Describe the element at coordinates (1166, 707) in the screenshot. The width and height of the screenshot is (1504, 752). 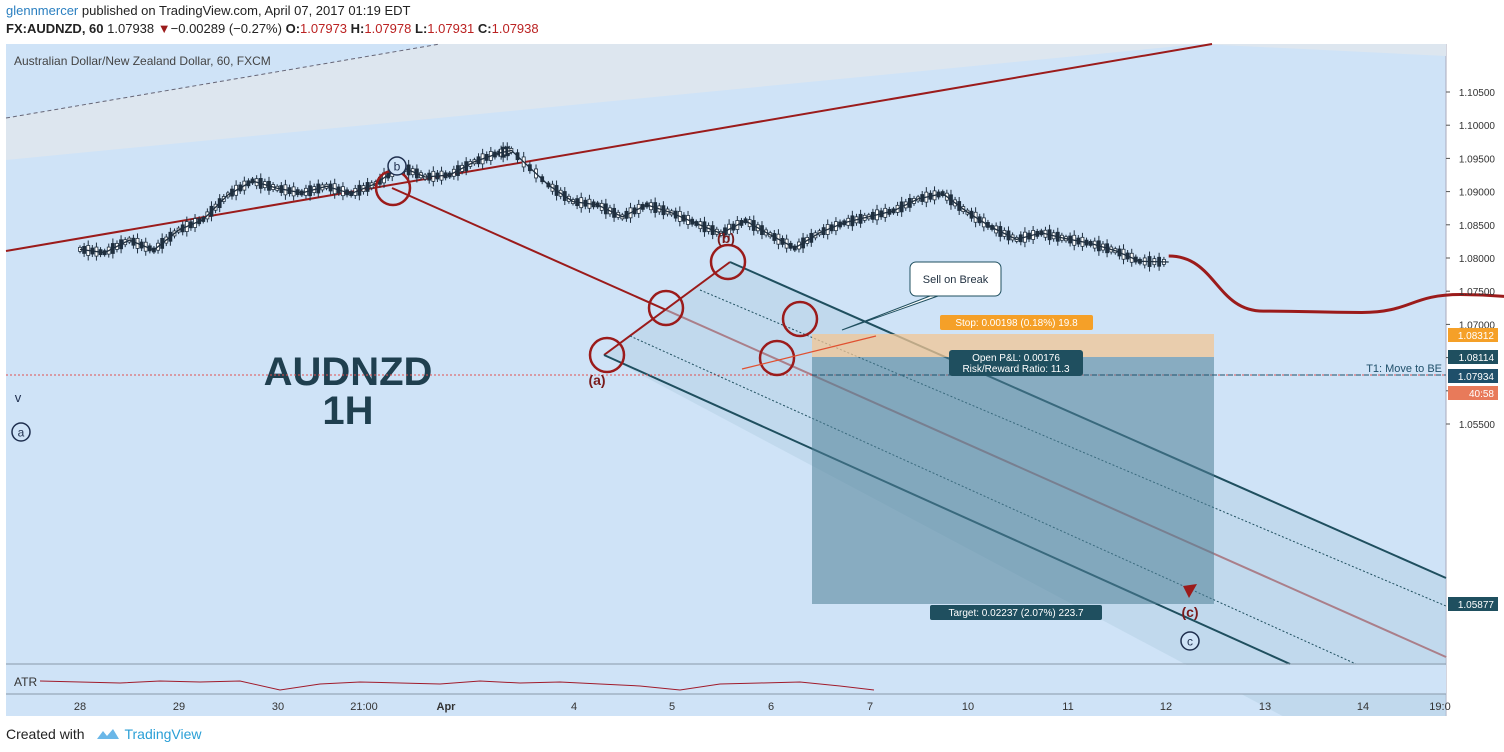
I see `x-tick-label: 12` at that location.